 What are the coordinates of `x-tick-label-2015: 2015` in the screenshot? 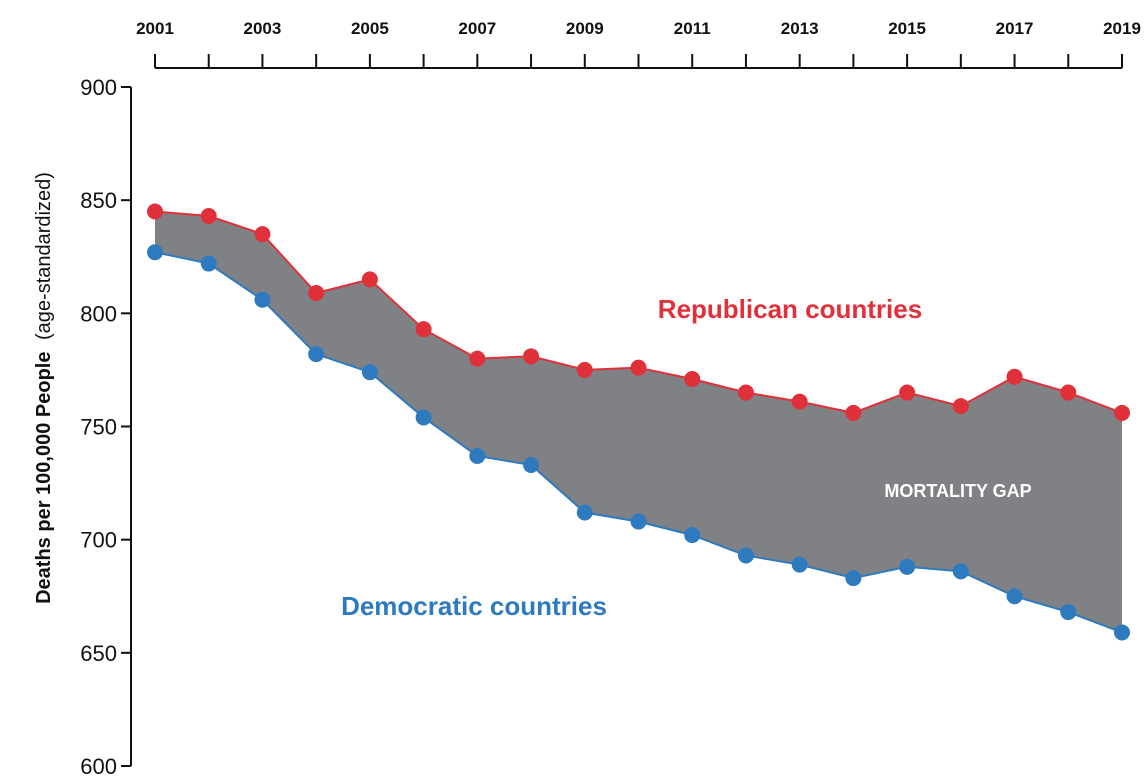 It's located at (907, 28).